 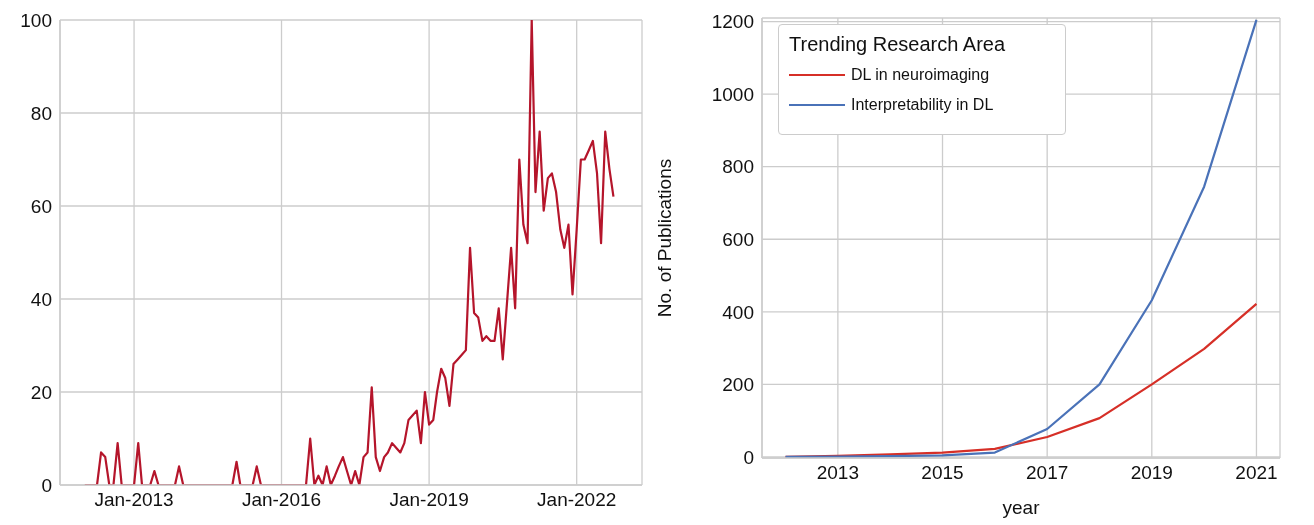 I want to click on legend-title: Trending Research Area, so click(x=897, y=44).